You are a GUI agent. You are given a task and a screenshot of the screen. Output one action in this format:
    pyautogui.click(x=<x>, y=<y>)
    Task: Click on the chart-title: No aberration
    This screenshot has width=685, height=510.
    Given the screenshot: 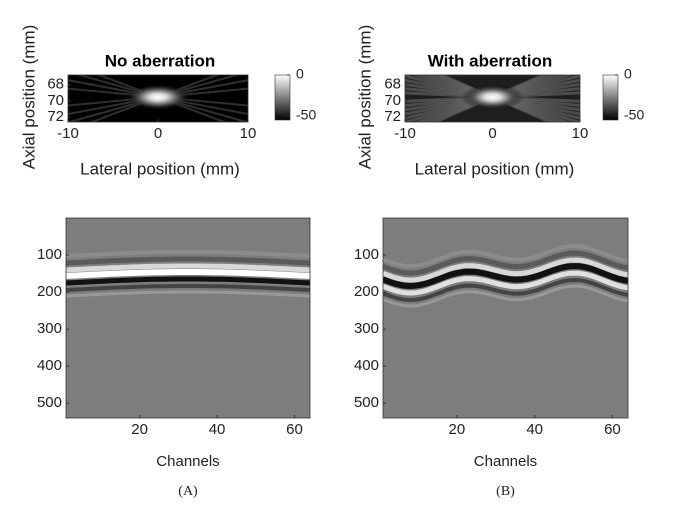 What is the action you would take?
    pyautogui.click(x=160, y=60)
    